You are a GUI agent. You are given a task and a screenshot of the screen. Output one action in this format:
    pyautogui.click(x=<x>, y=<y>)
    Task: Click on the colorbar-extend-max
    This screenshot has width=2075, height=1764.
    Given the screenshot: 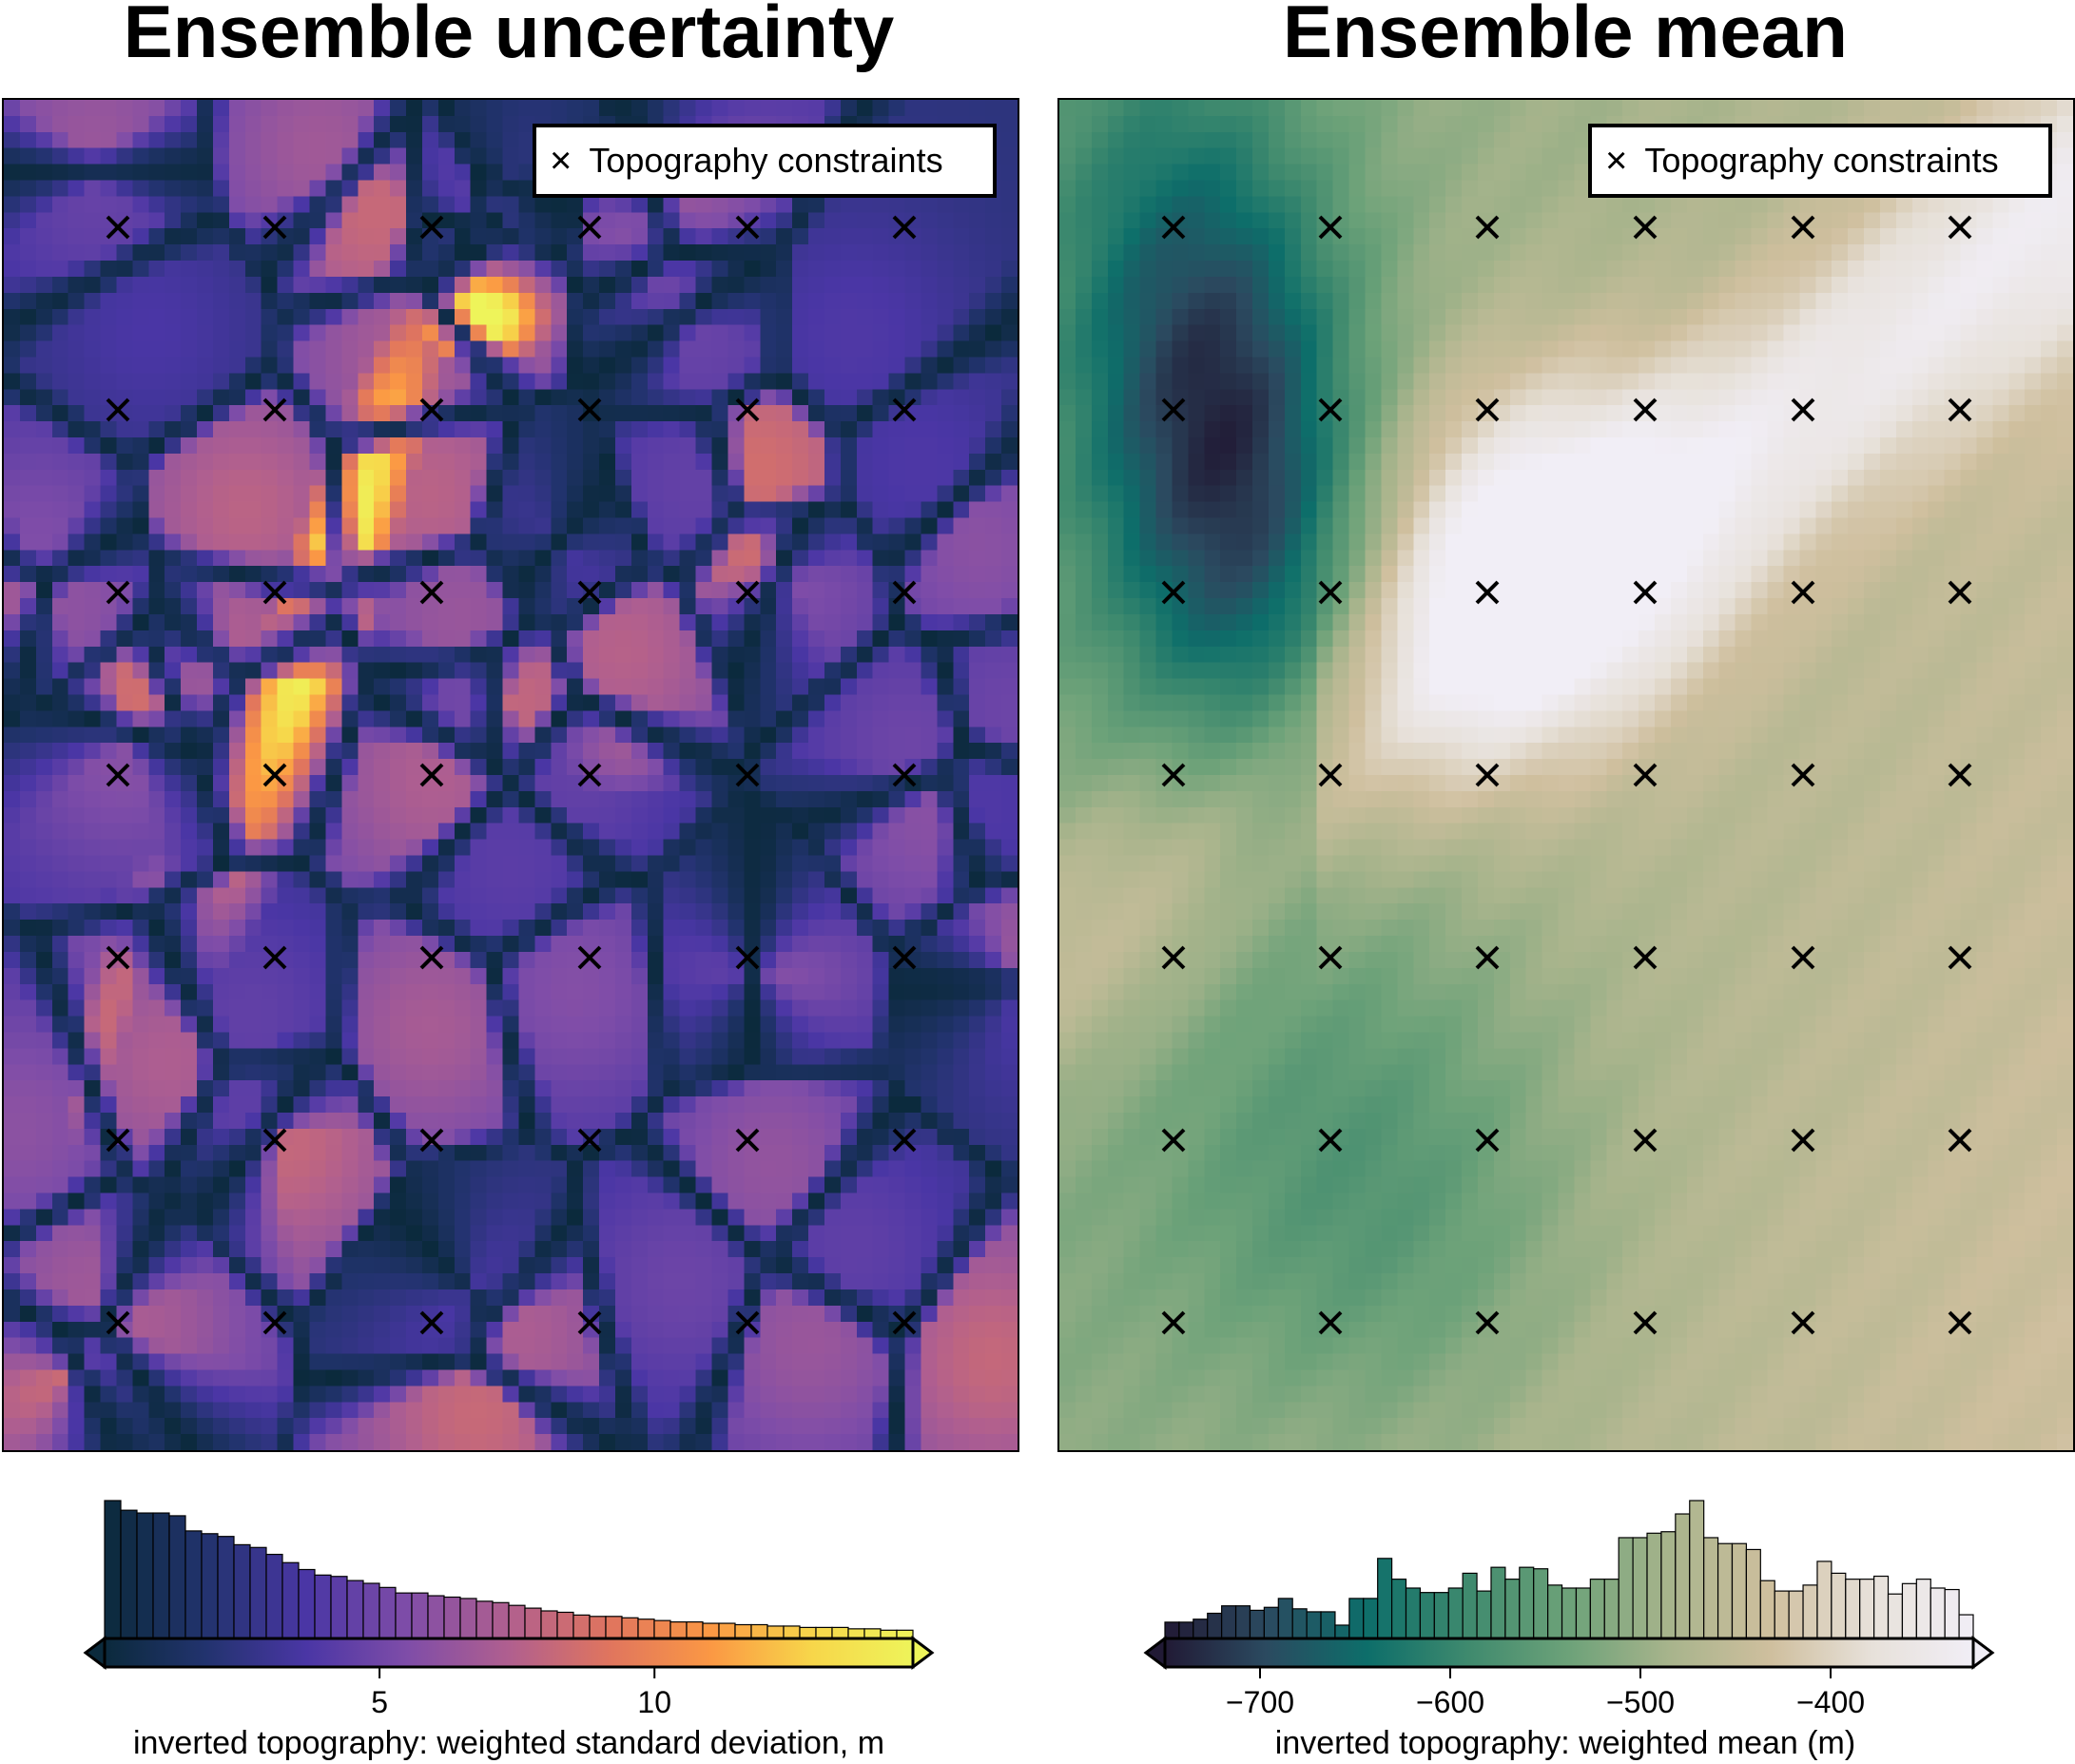 What is the action you would take?
    pyautogui.click(x=923, y=1653)
    